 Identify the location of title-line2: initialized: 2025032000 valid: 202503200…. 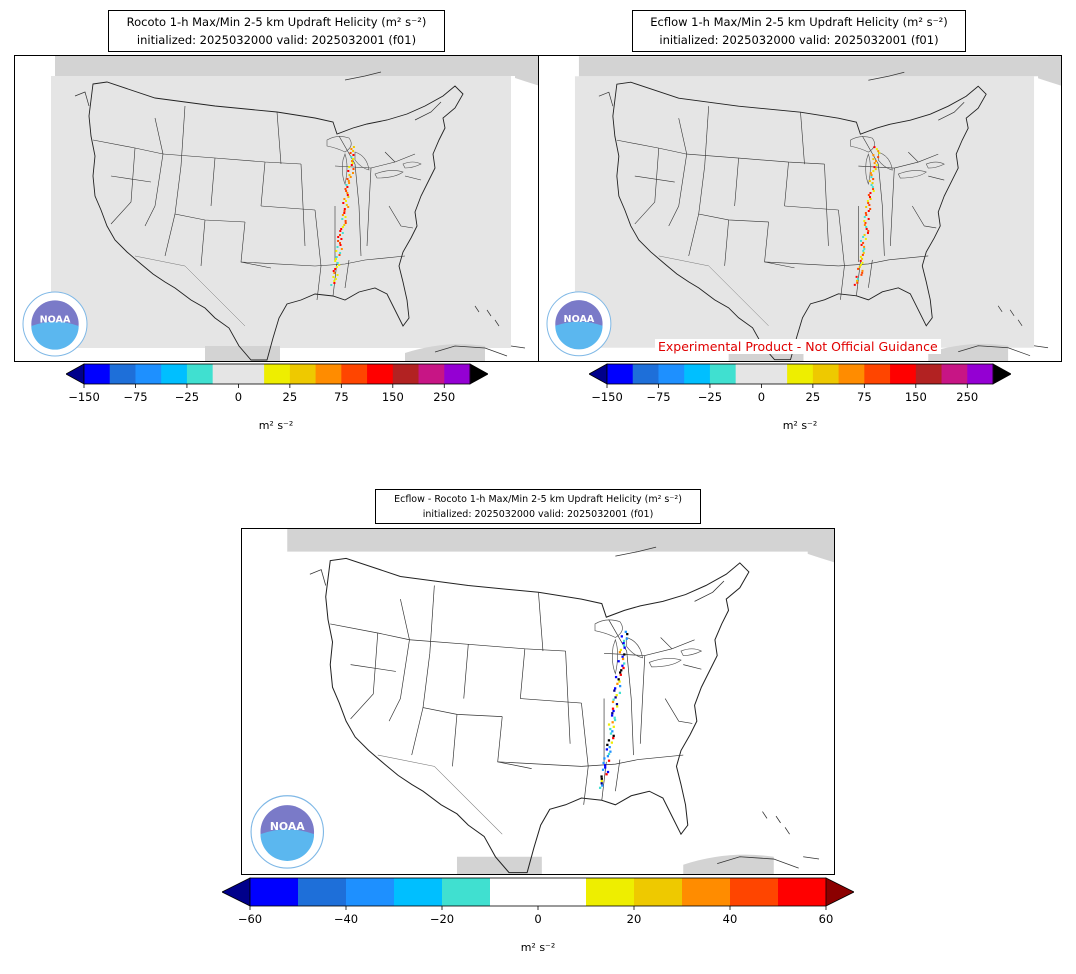
(276, 40).